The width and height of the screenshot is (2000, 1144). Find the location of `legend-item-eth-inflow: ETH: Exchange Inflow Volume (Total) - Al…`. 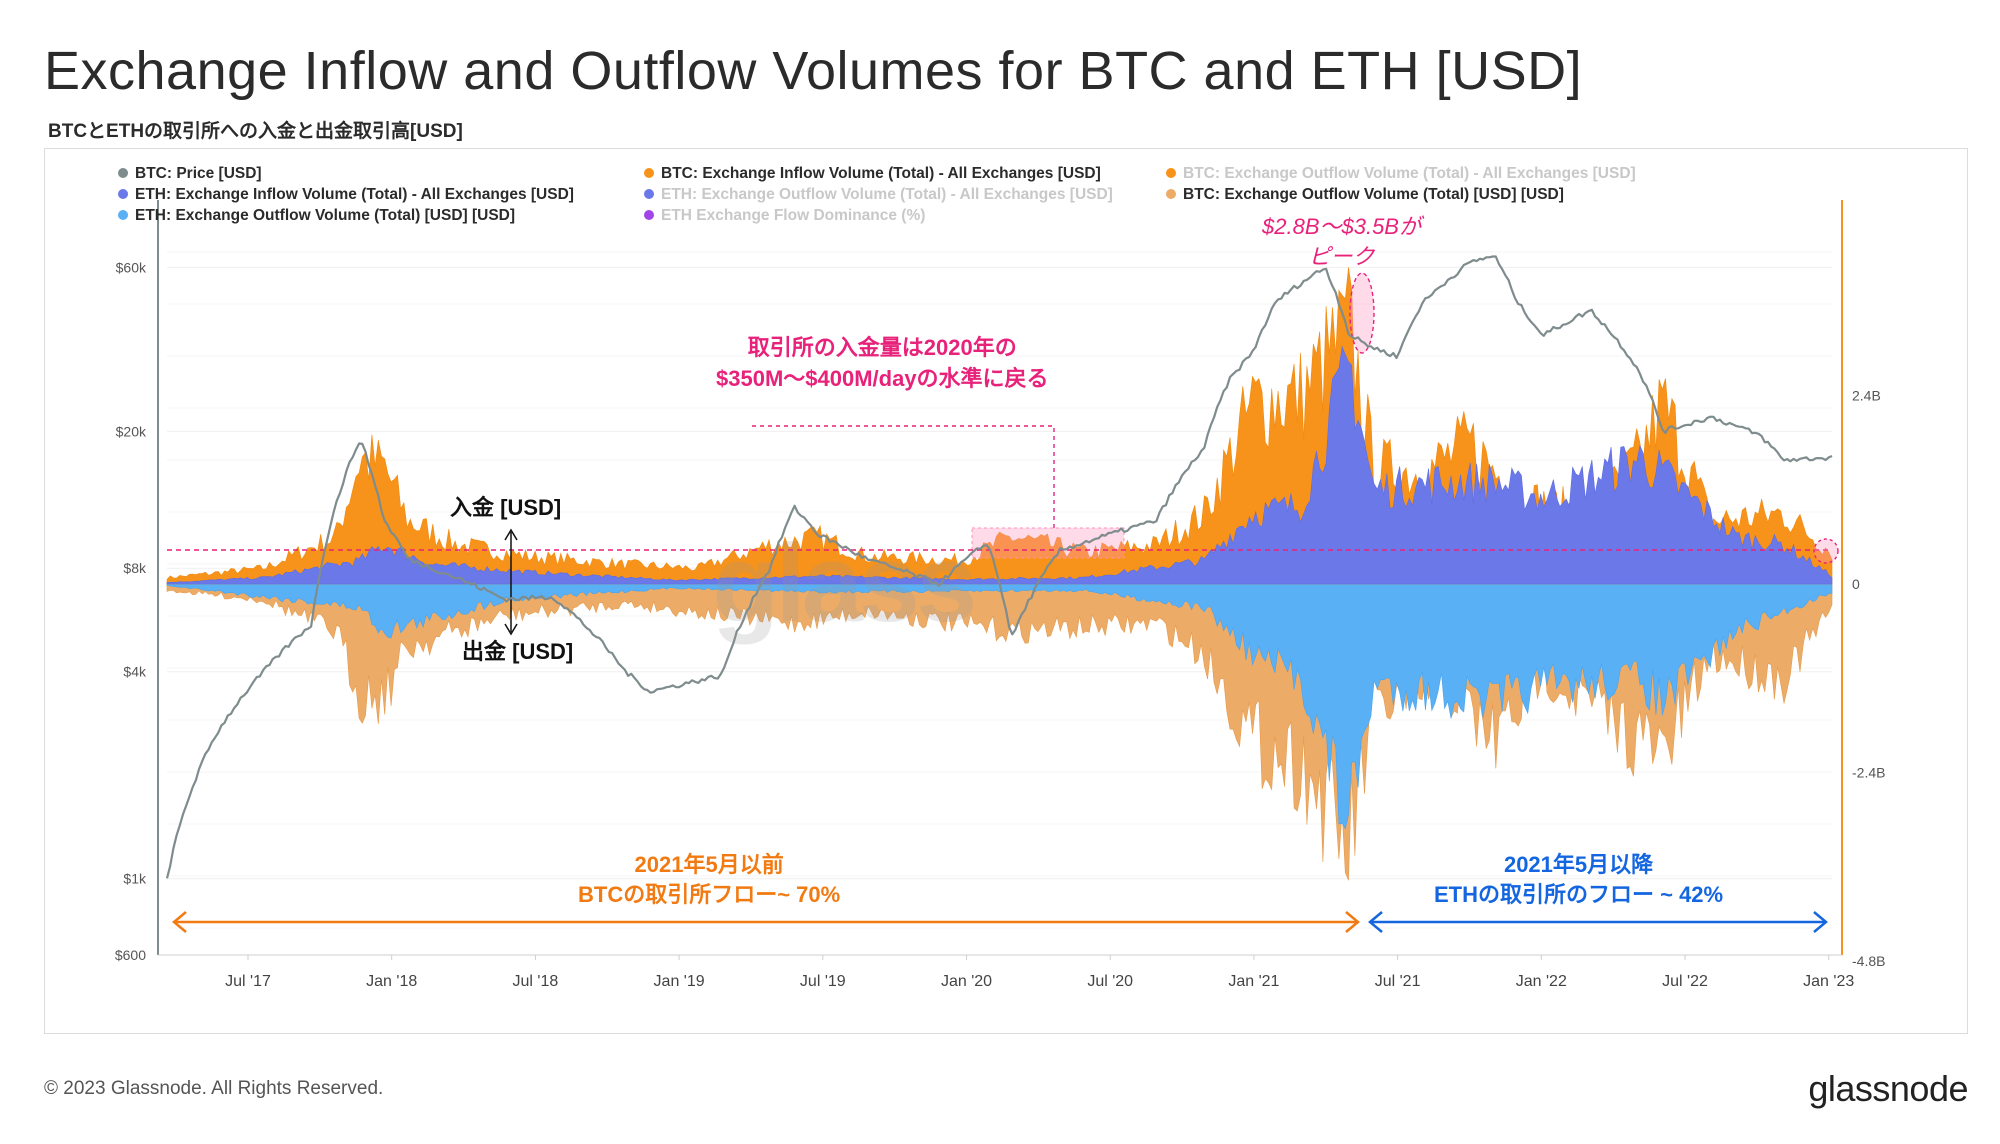

legend-item-eth-inflow: ETH: Exchange Inflow Volume (Total) - Al… is located at coordinates (346, 195).